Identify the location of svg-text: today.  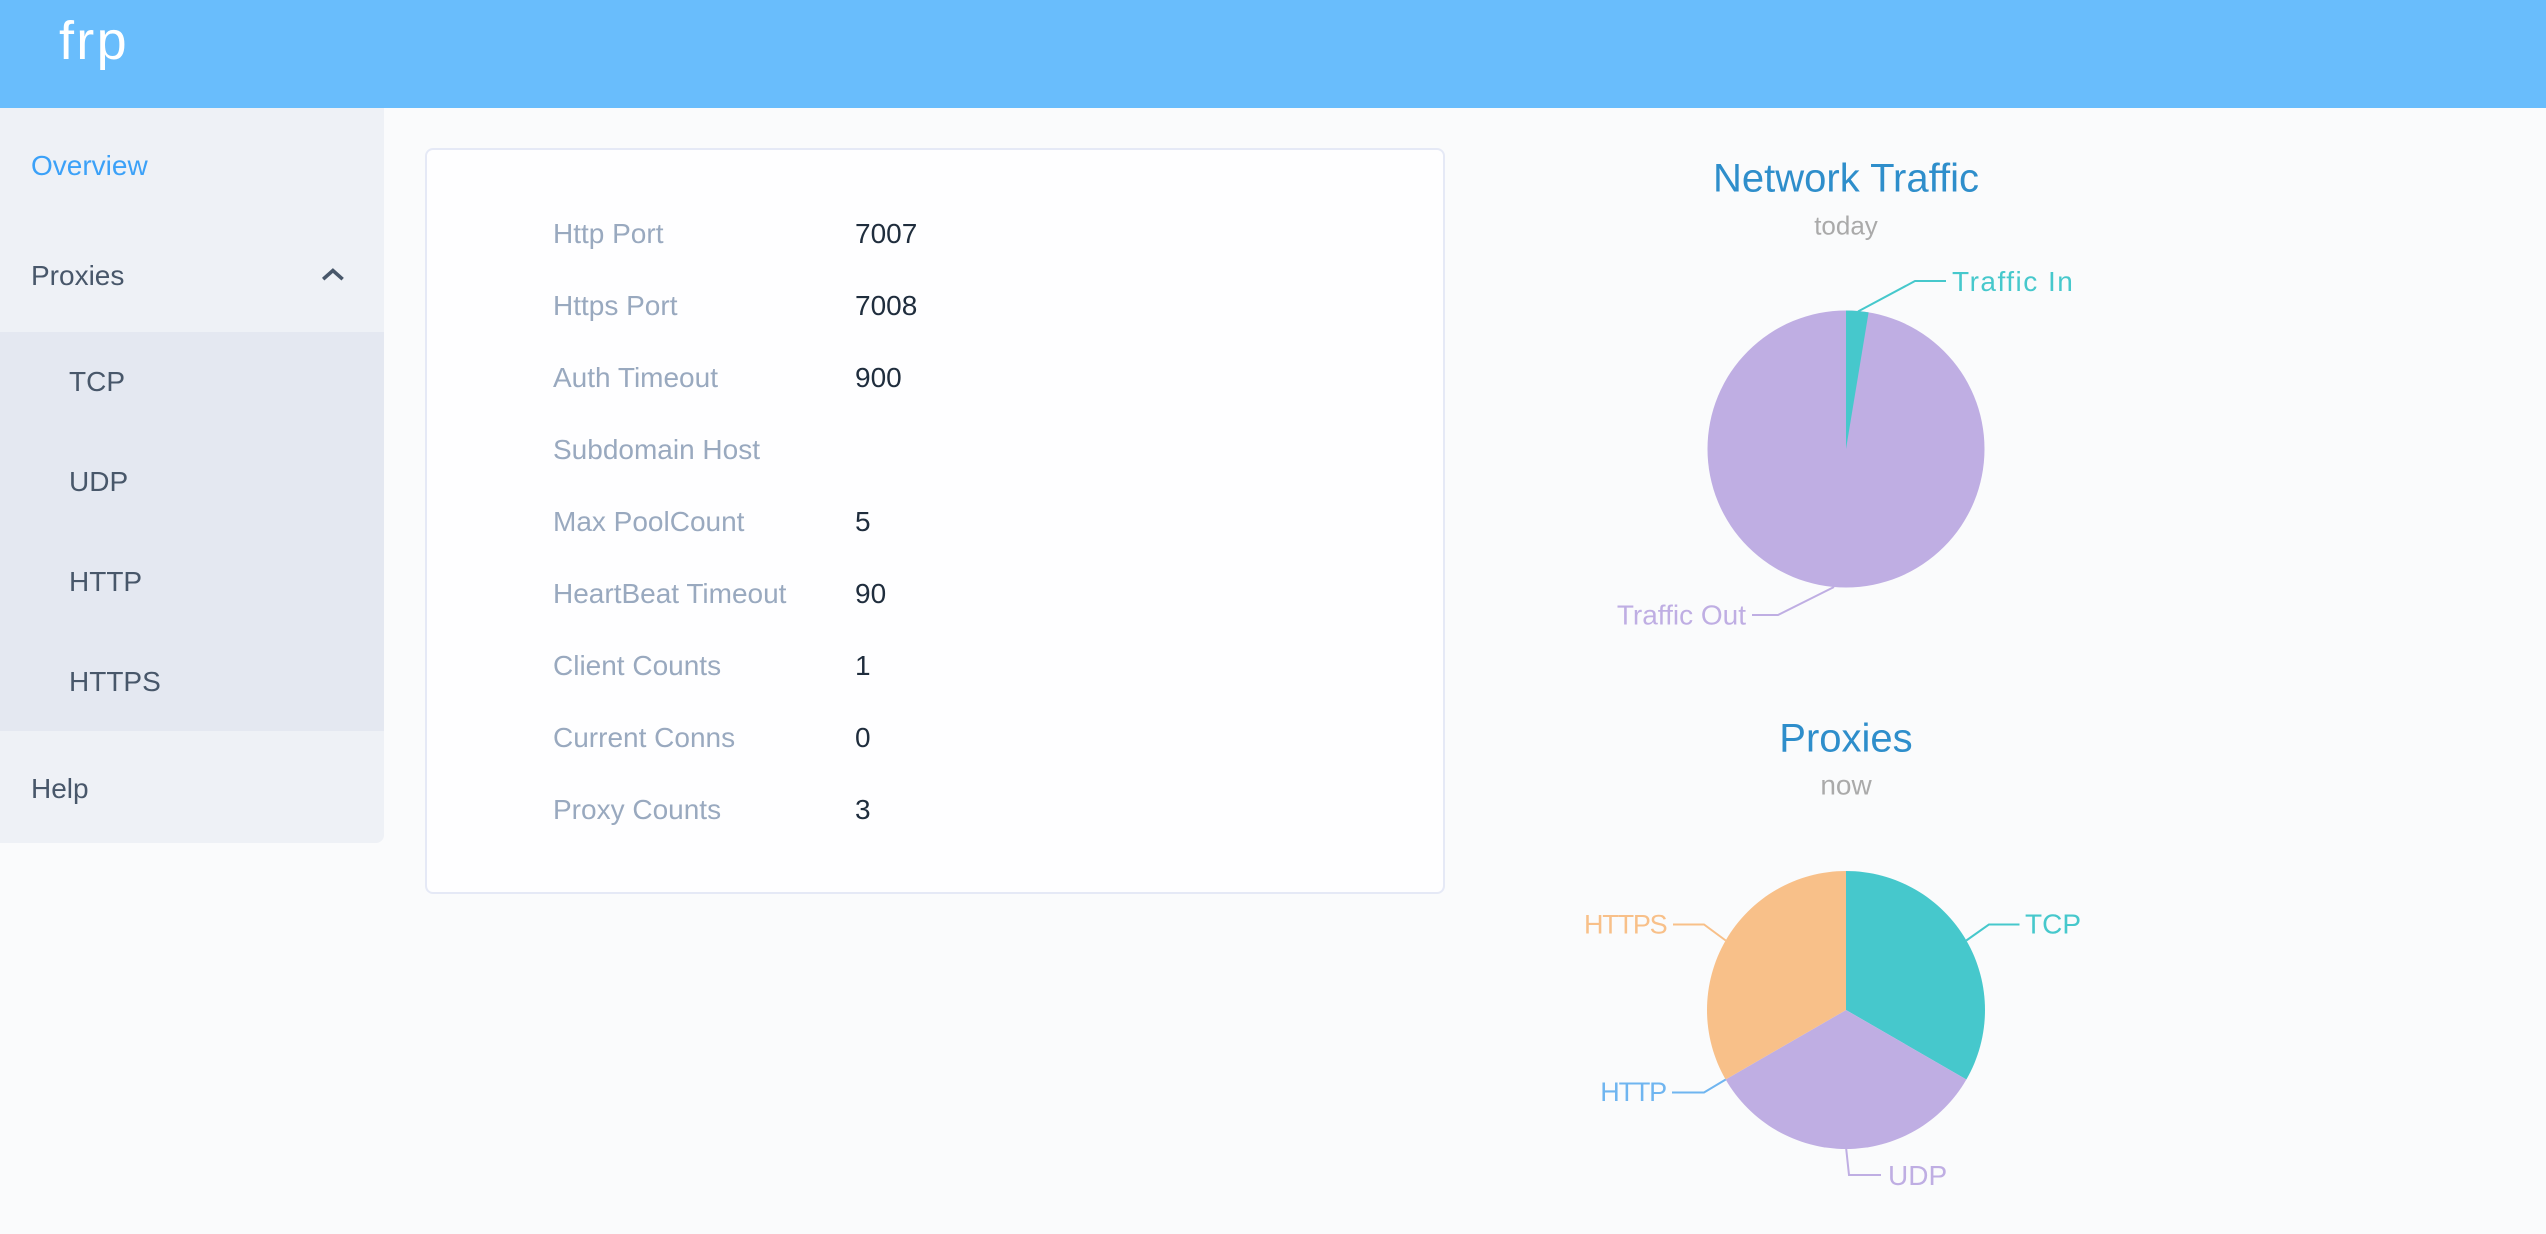
(1846, 226).